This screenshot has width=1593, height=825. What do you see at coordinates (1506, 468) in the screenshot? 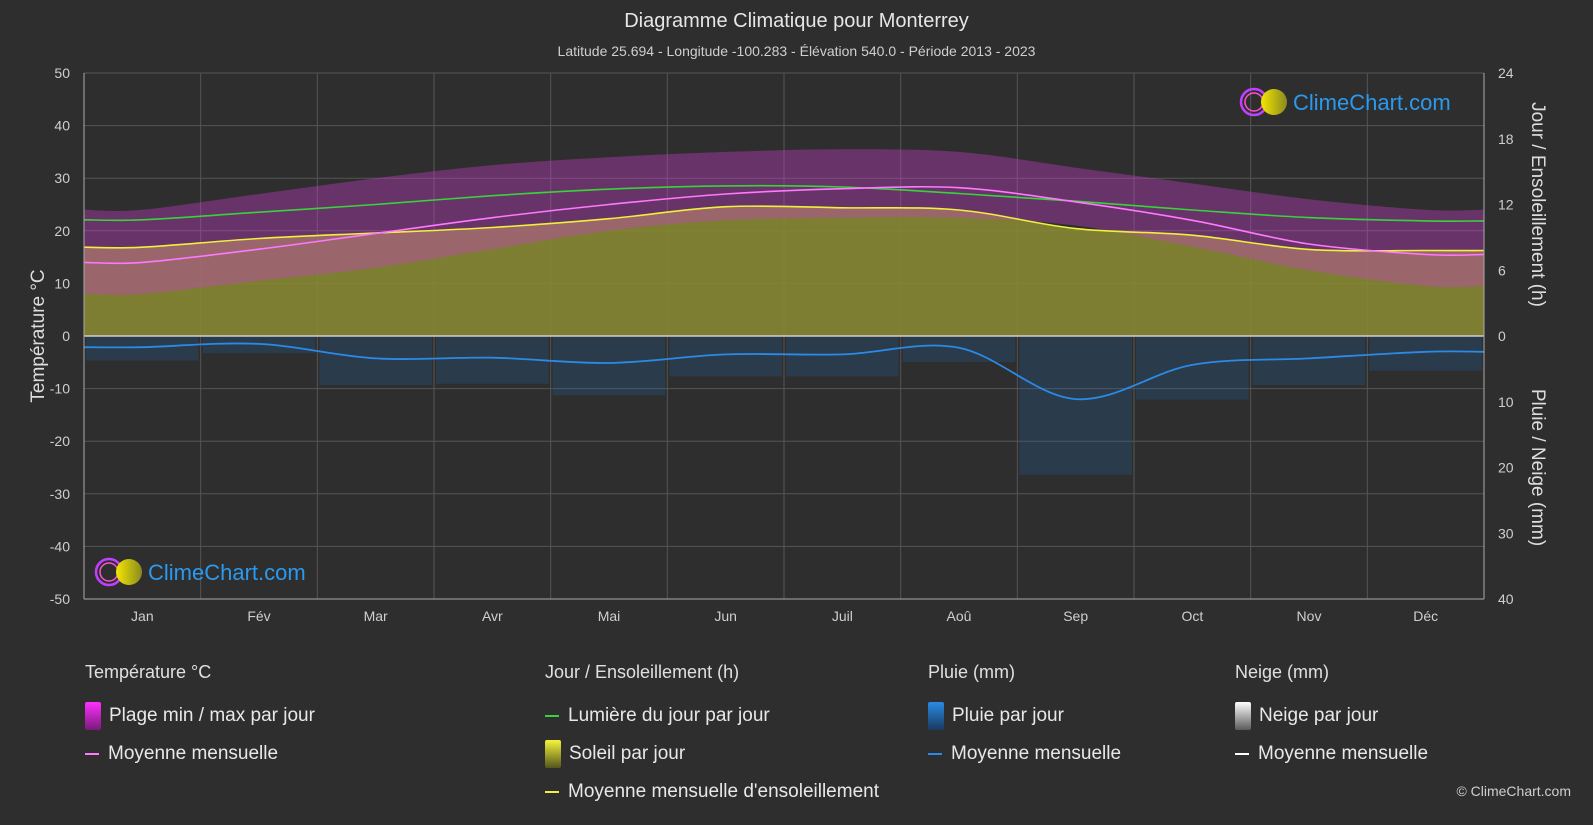
I see `y-right-mm-tick-label: 20` at bounding box center [1506, 468].